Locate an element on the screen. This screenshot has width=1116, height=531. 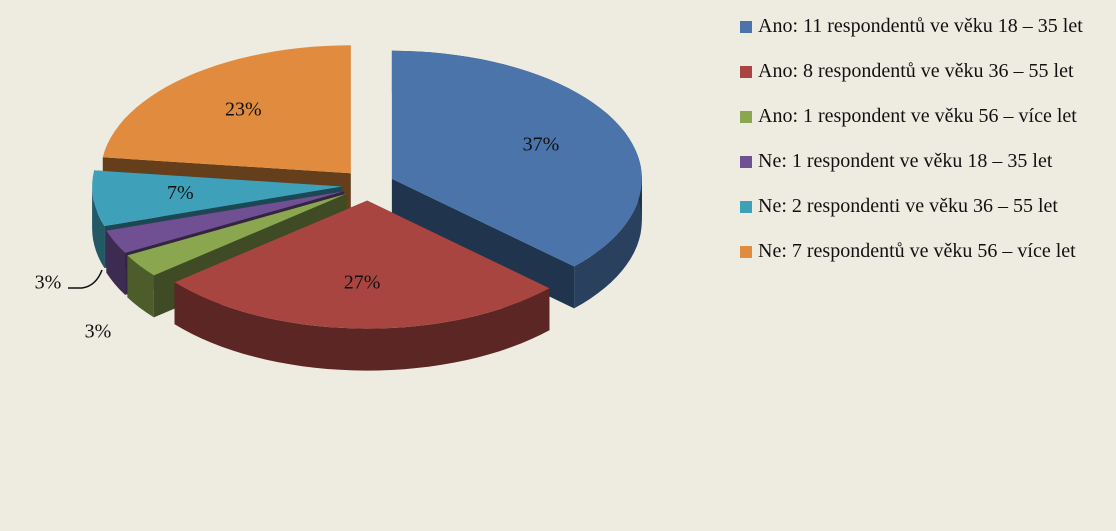
legend-label: Ano: 1 respondent ve věku 56 – více let is located at coordinates (917, 116).